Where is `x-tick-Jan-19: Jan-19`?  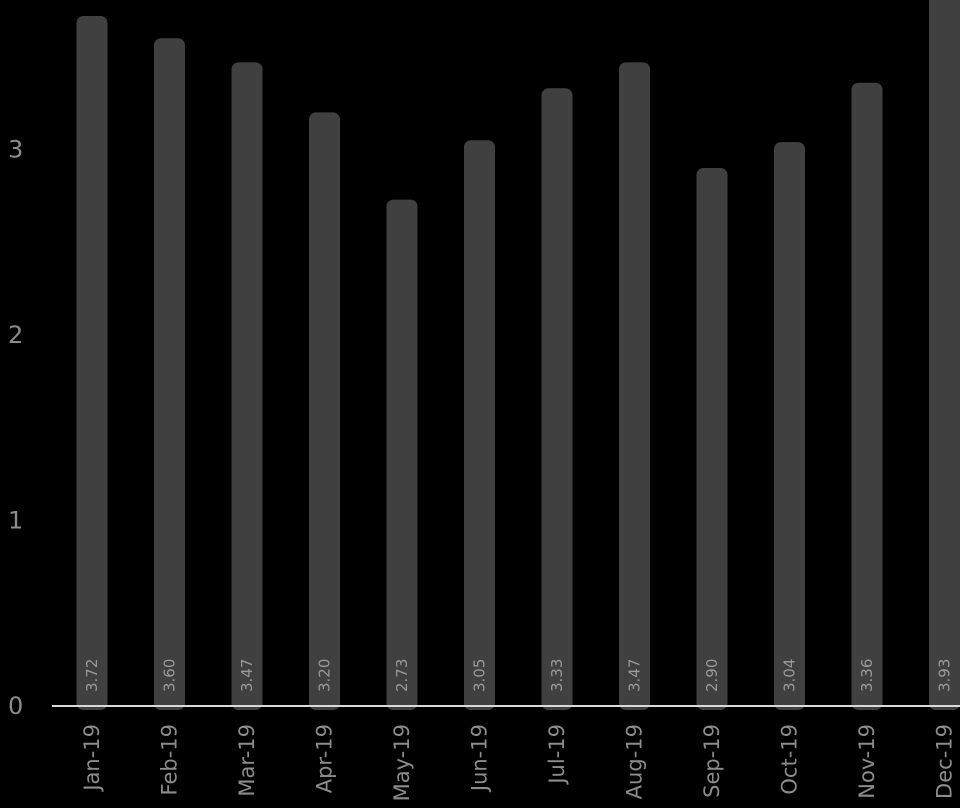 x-tick-Jan-19: Jan-19 is located at coordinates (92, 758).